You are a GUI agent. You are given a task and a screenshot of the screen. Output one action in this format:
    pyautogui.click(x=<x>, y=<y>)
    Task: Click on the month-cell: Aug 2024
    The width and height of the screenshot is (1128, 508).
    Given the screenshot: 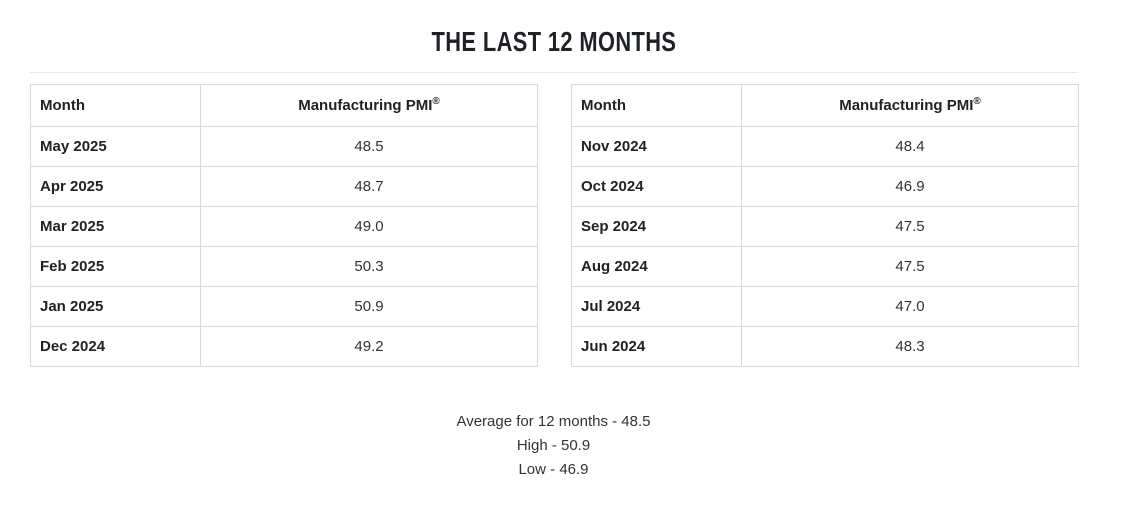 What is the action you would take?
    pyautogui.click(x=656, y=266)
    